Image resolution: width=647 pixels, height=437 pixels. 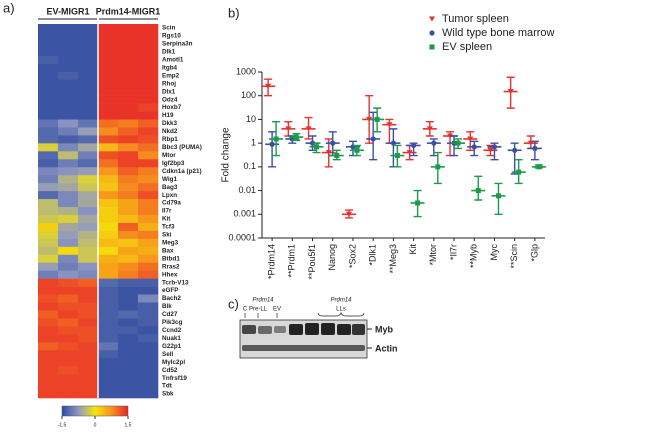 I want to click on row-label: Sell, so click(x=167, y=354).